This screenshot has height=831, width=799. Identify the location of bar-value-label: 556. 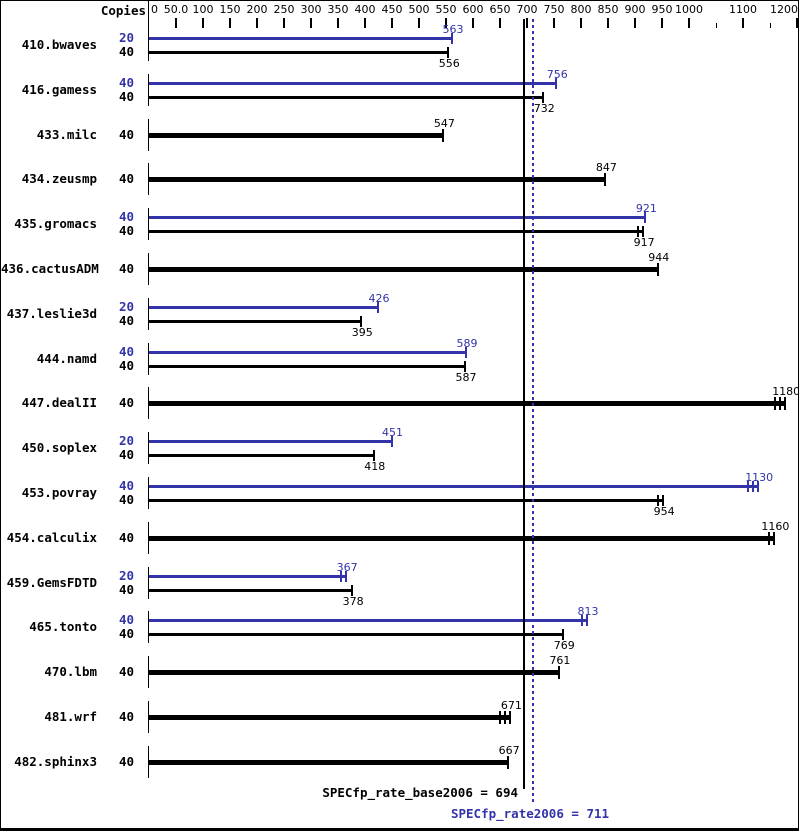
(449, 63).